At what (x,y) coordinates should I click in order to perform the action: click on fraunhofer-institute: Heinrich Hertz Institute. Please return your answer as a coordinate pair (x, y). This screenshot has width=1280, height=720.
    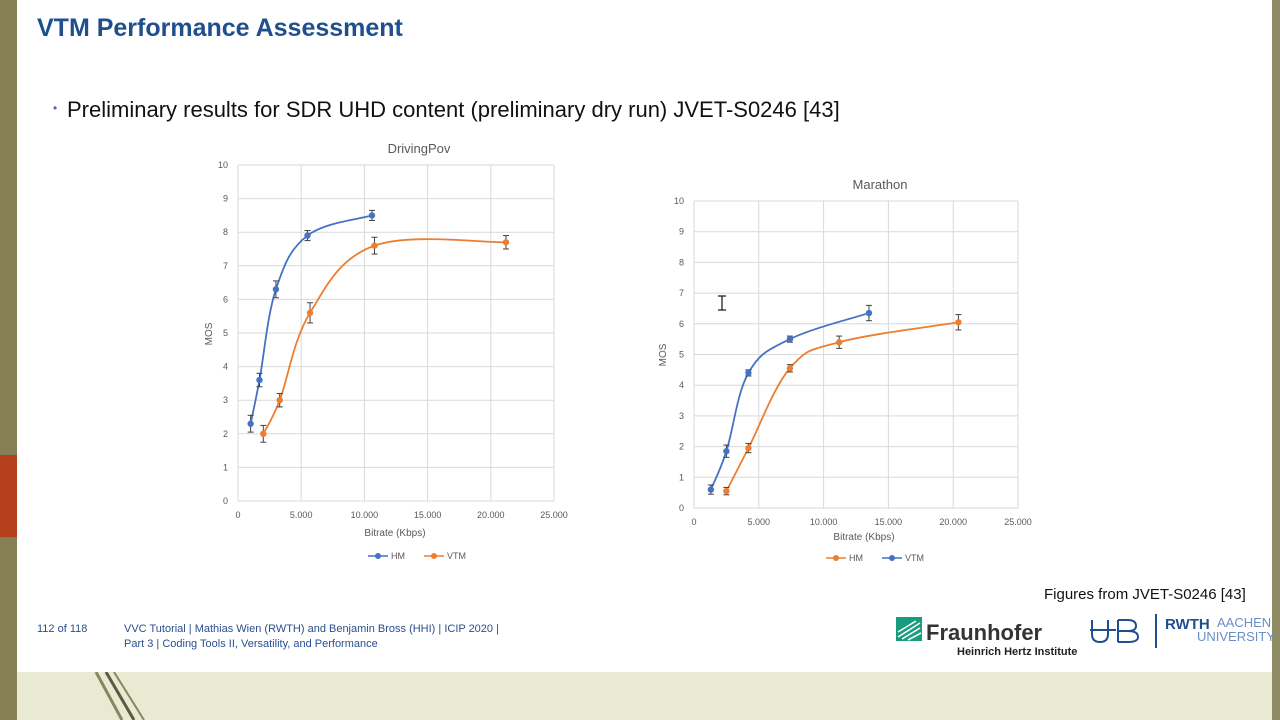
    Looking at the image, I should click on (1017, 652).